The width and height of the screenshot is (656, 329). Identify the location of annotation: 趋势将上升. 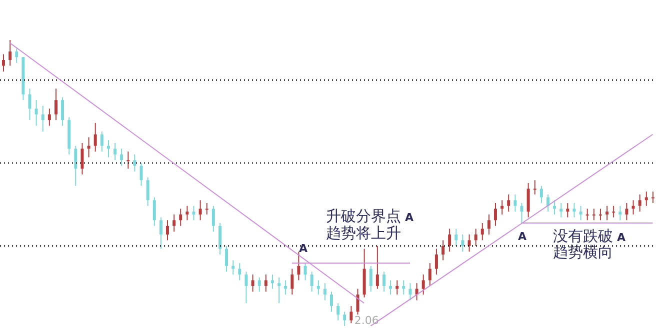
(363, 233).